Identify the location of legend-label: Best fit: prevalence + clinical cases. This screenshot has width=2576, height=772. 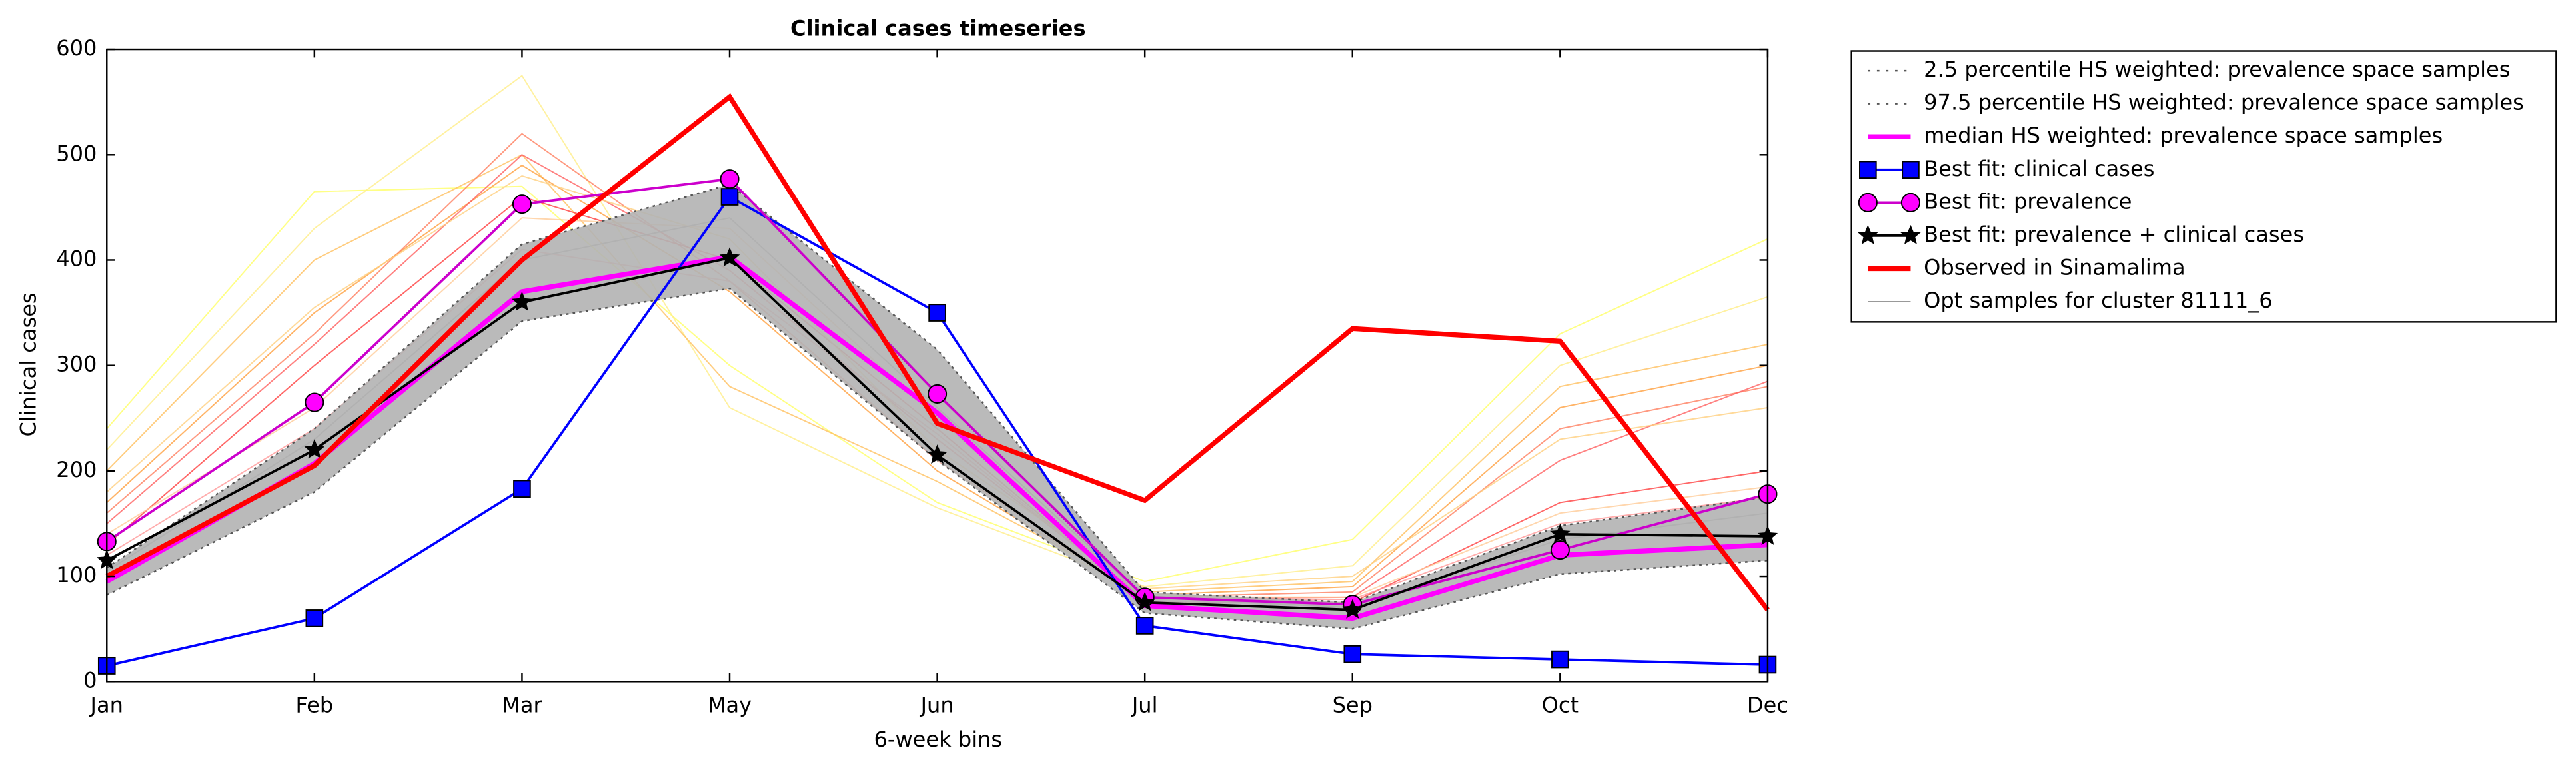
(2114, 234).